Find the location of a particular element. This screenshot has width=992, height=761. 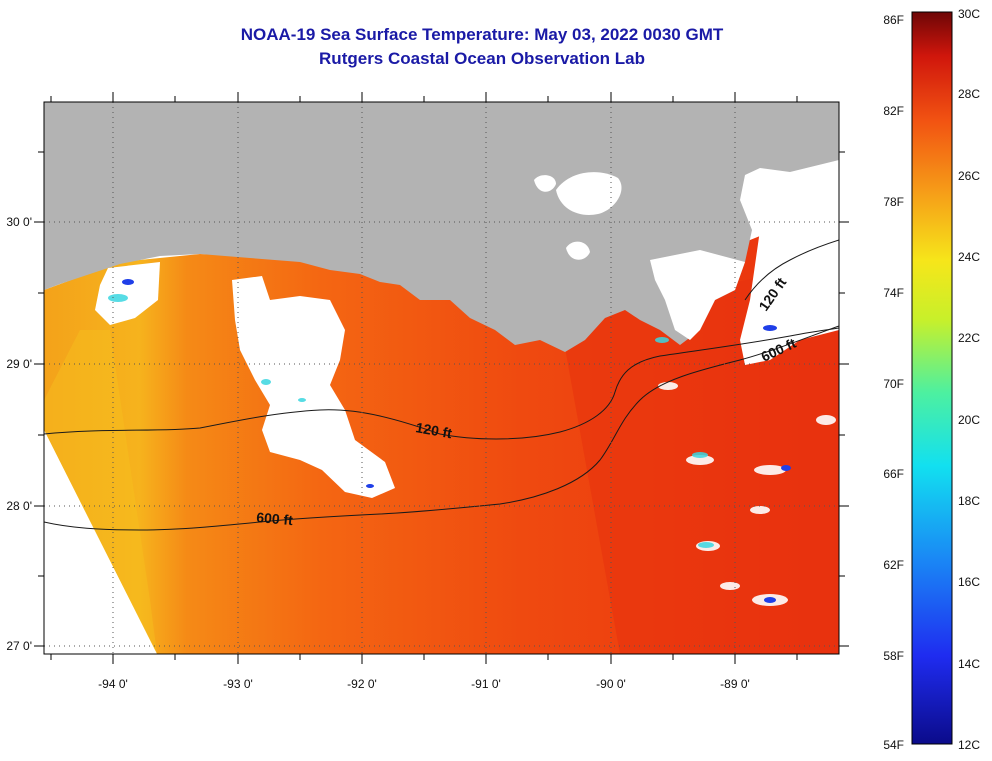

colorbar-fahrenheit-labels: 86F 82F 78F 74F 70F 66F 62F 58F 54F is located at coordinates (893, 382).